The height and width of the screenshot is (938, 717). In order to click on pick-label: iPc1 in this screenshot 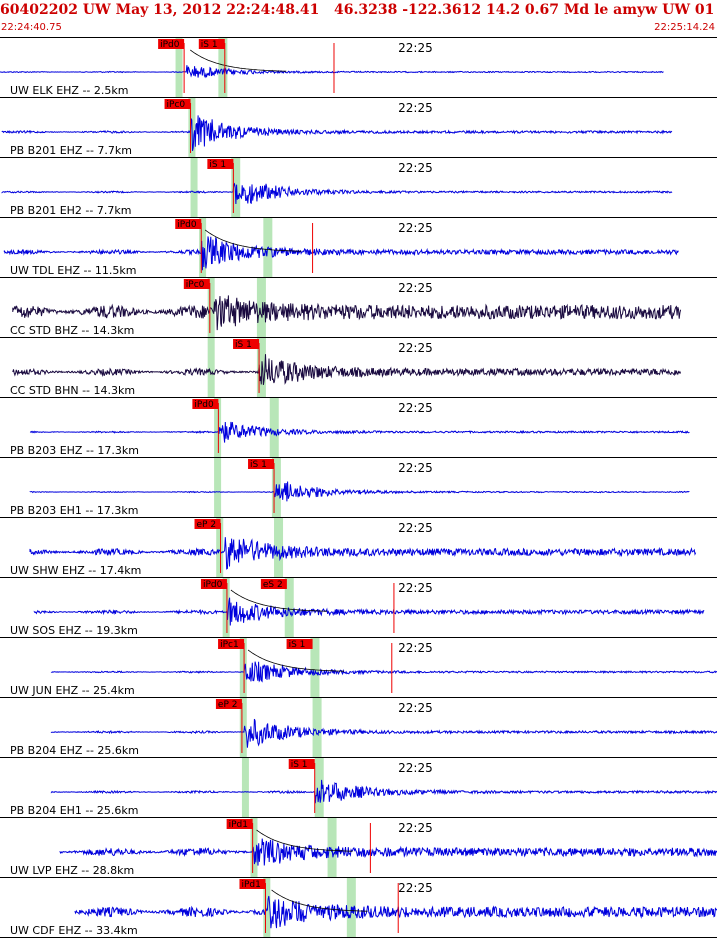, I will do `click(229, 645)`.